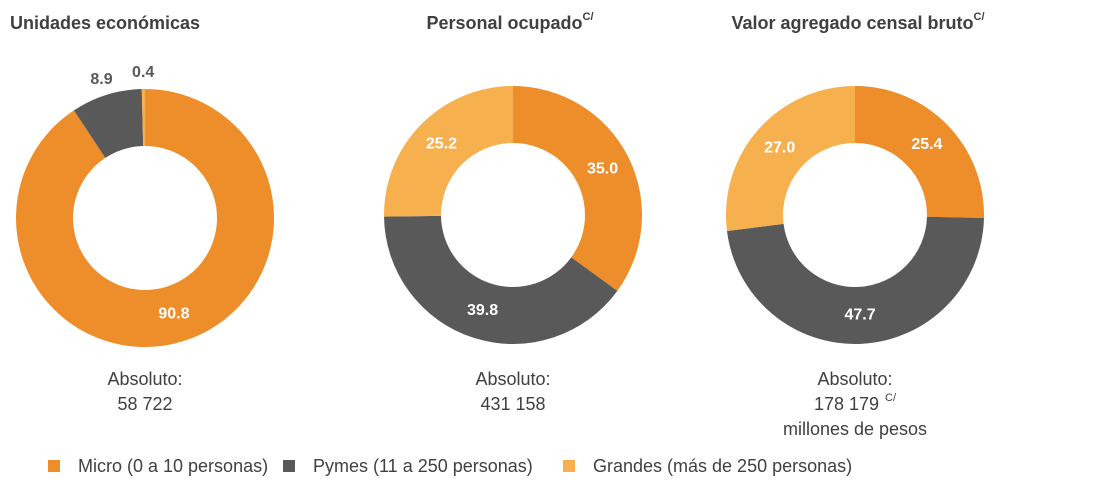  I want to click on annotation: 178 179 C/, so click(855, 403).